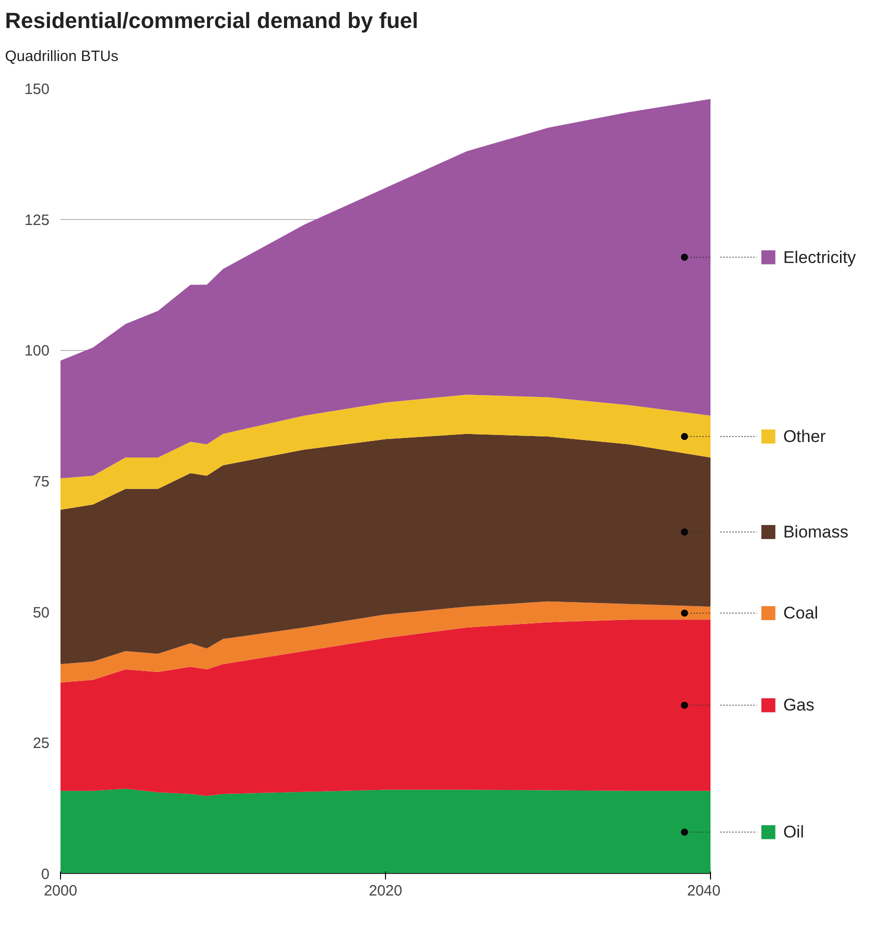 The height and width of the screenshot is (952, 896). Describe the element at coordinates (793, 832) in the screenshot. I see `legend-label: Oil` at that location.